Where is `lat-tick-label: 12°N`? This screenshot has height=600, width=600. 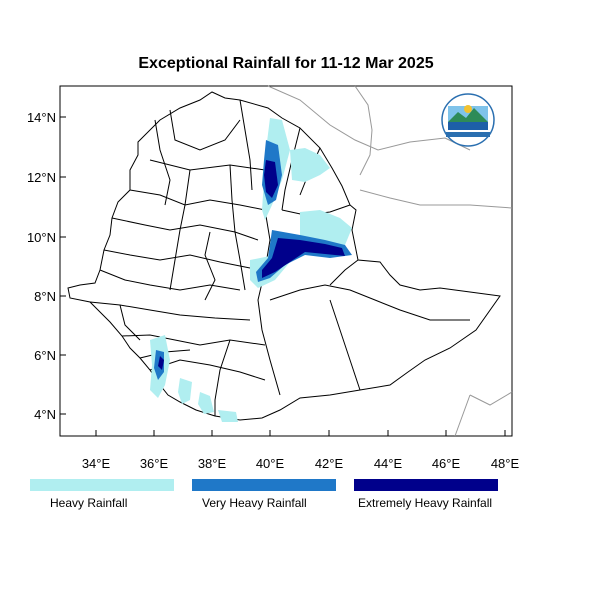
lat-tick-label: 12°N is located at coordinates (41, 177).